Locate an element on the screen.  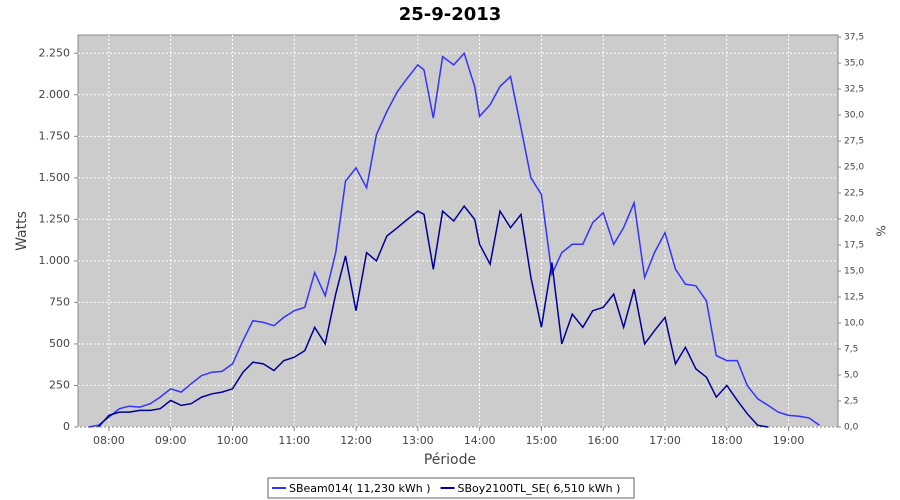
x-tick-label: 12:00 is located at coordinates (356, 440).